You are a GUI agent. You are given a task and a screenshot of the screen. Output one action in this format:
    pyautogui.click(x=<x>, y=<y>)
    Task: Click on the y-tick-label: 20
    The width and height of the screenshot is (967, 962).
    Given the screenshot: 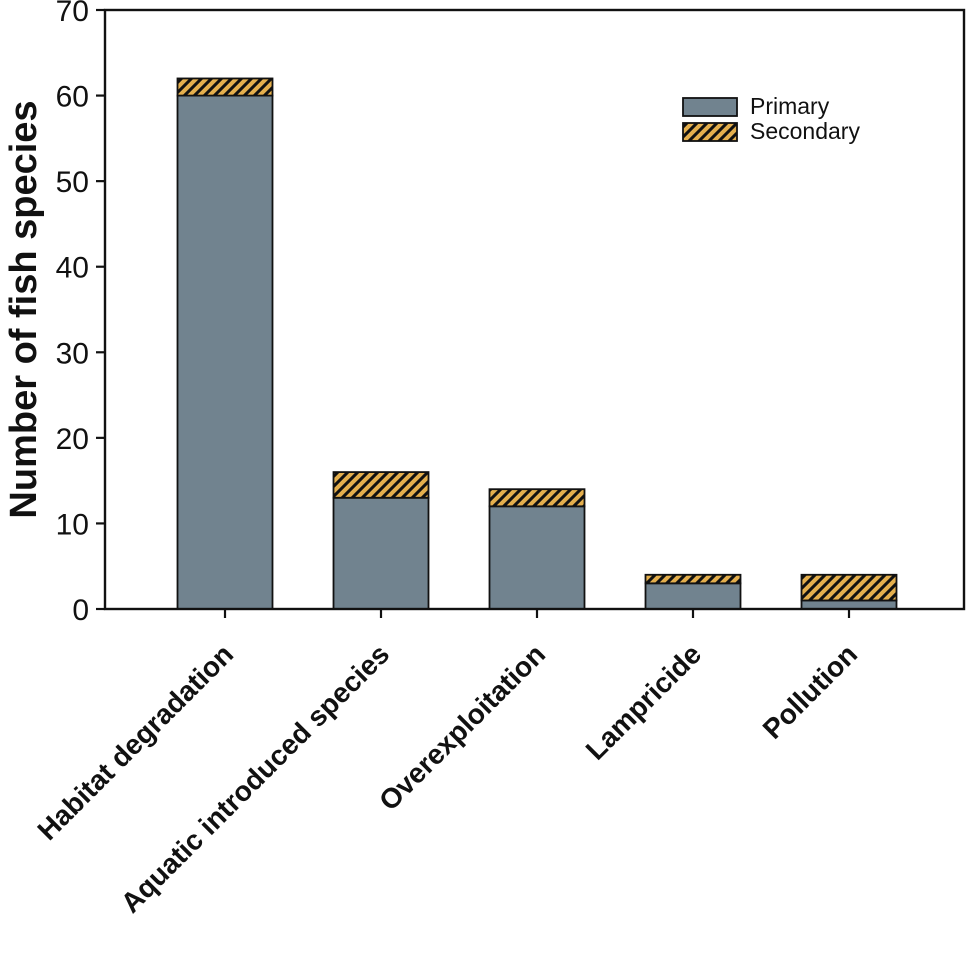 What is the action you would take?
    pyautogui.click(x=72, y=439)
    